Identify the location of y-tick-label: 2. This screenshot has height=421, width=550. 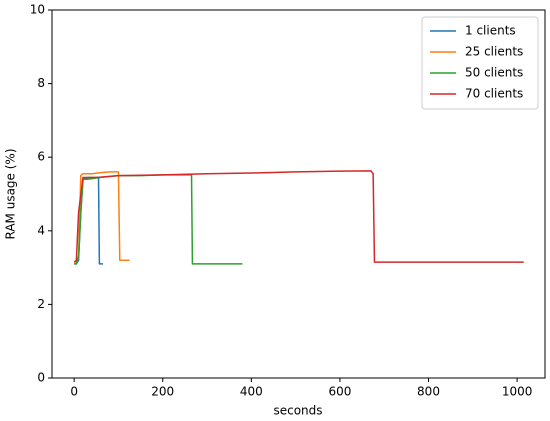
(41, 304).